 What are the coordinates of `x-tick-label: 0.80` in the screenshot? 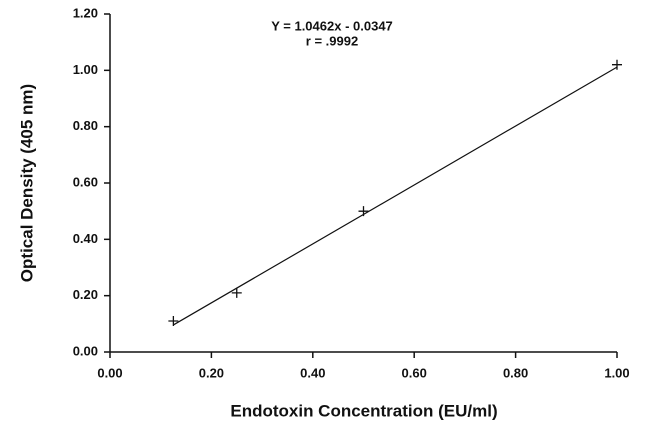 It's located at (515, 372).